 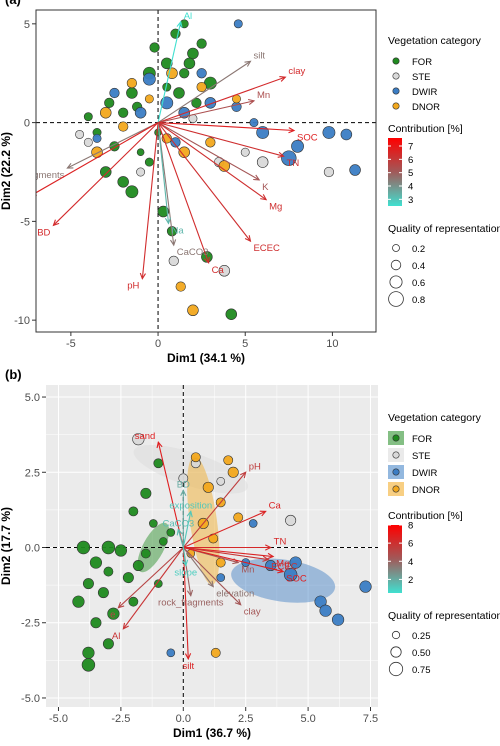 What do you see at coordinates (214, 509) in the screenshot?
I see `loading-arrow-ph` at bounding box center [214, 509].